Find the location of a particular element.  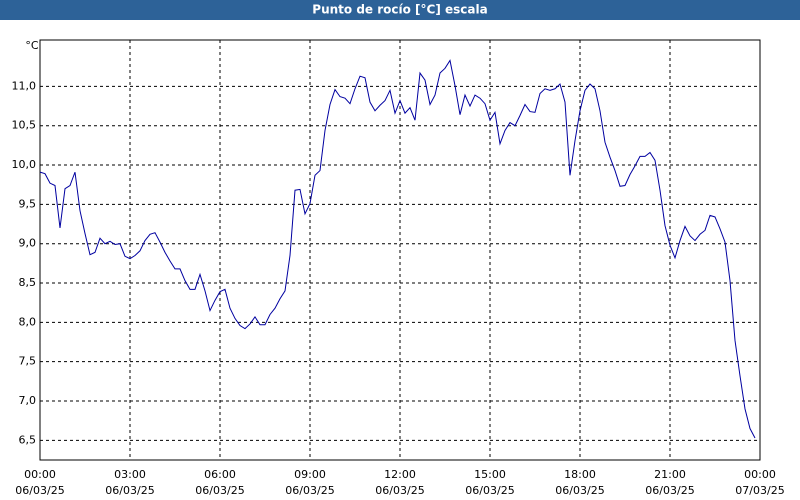

x-tick-label: 18:00 is located at coordinates (580, 474).